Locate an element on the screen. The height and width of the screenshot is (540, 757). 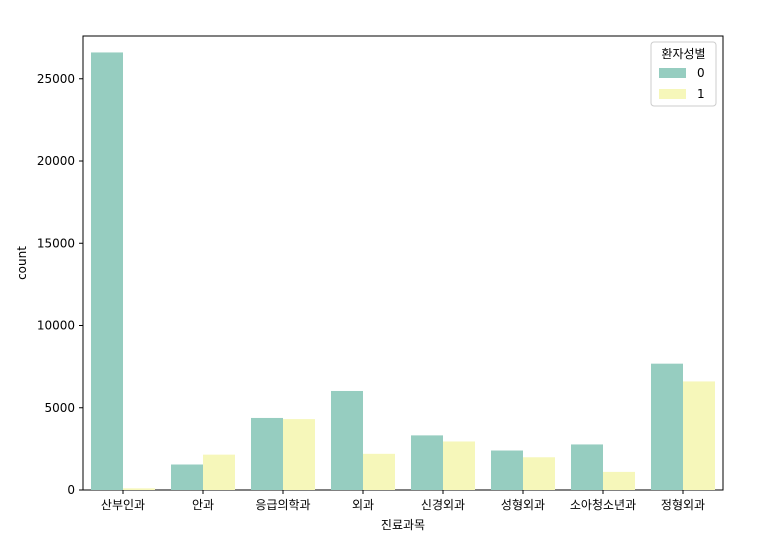
x-axis: 산부인과 안과 응급의학과 외과 신경외과 성형외과 소아청소년과 정형외과 is located at coordinates (403, 501).